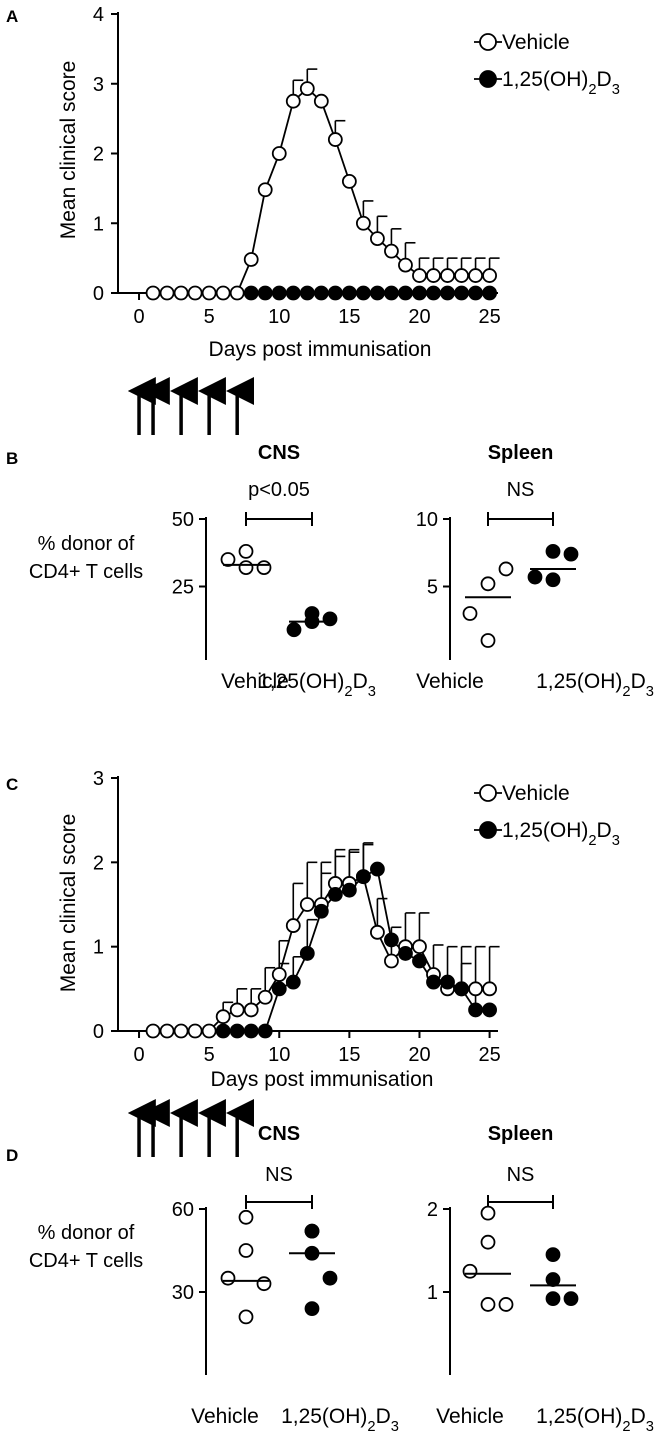 Image resolution: width=668 pixels, height=1446 pixels. I want to click on panel-a-y-tick-label: 3, so click(98, 85).